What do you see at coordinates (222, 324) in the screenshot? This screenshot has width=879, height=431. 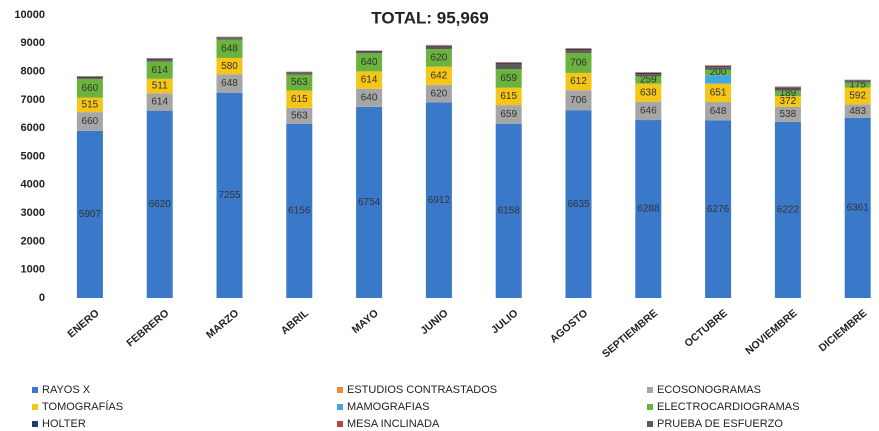 I see `x-tick-label: MARZO` at bounding box center [222, 324].